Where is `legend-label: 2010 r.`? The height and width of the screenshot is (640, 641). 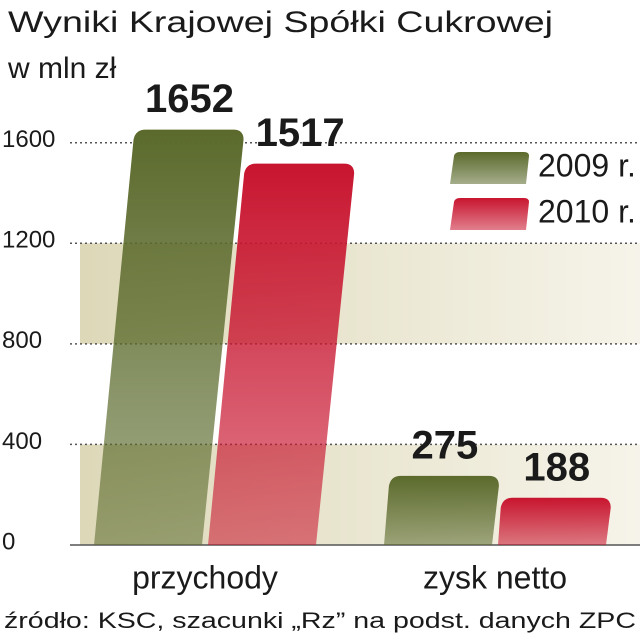
legend-label: 2010 r. is located at coordinates (587, 211).